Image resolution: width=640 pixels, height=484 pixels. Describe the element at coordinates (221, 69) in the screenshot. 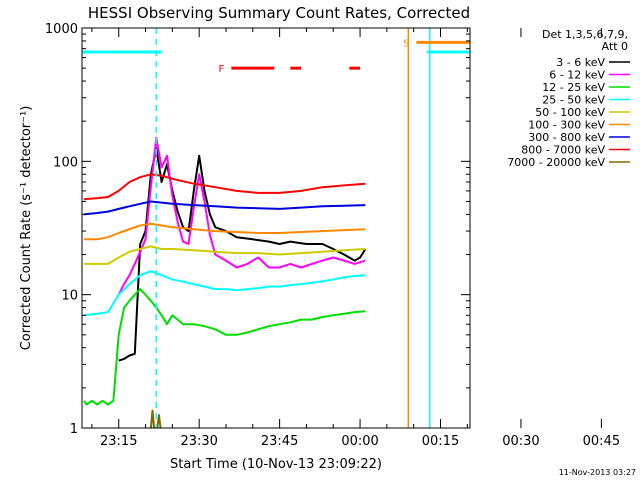

I see `flag-label: F` at that location.